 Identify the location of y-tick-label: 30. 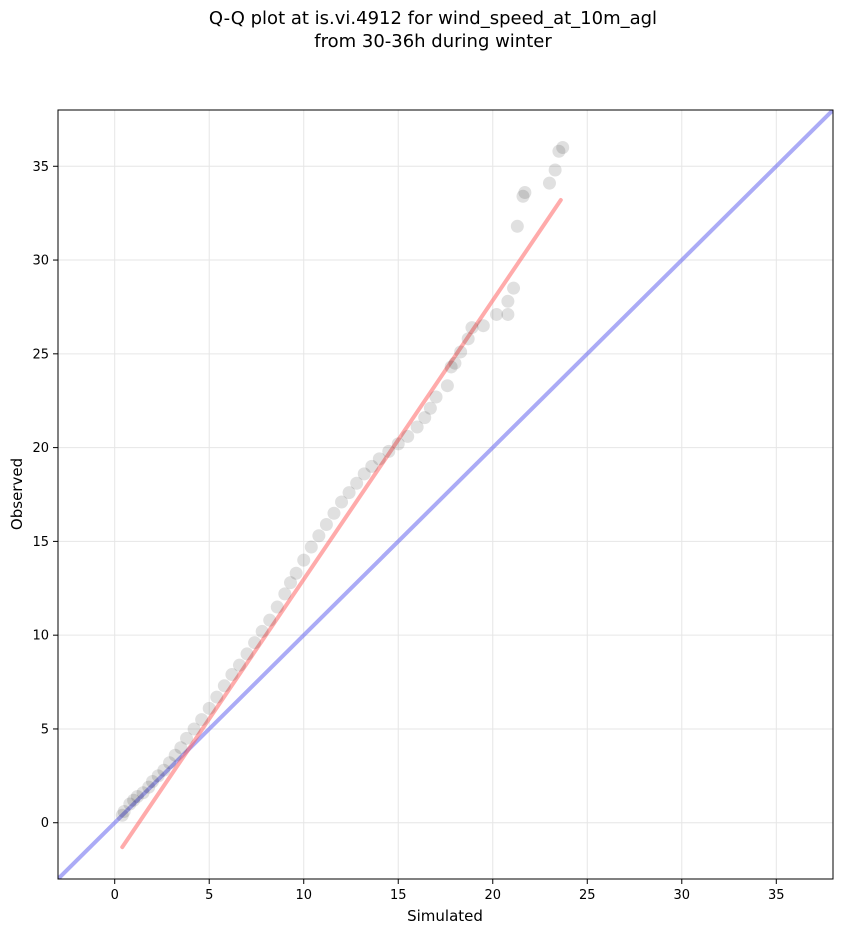
(40, 261).